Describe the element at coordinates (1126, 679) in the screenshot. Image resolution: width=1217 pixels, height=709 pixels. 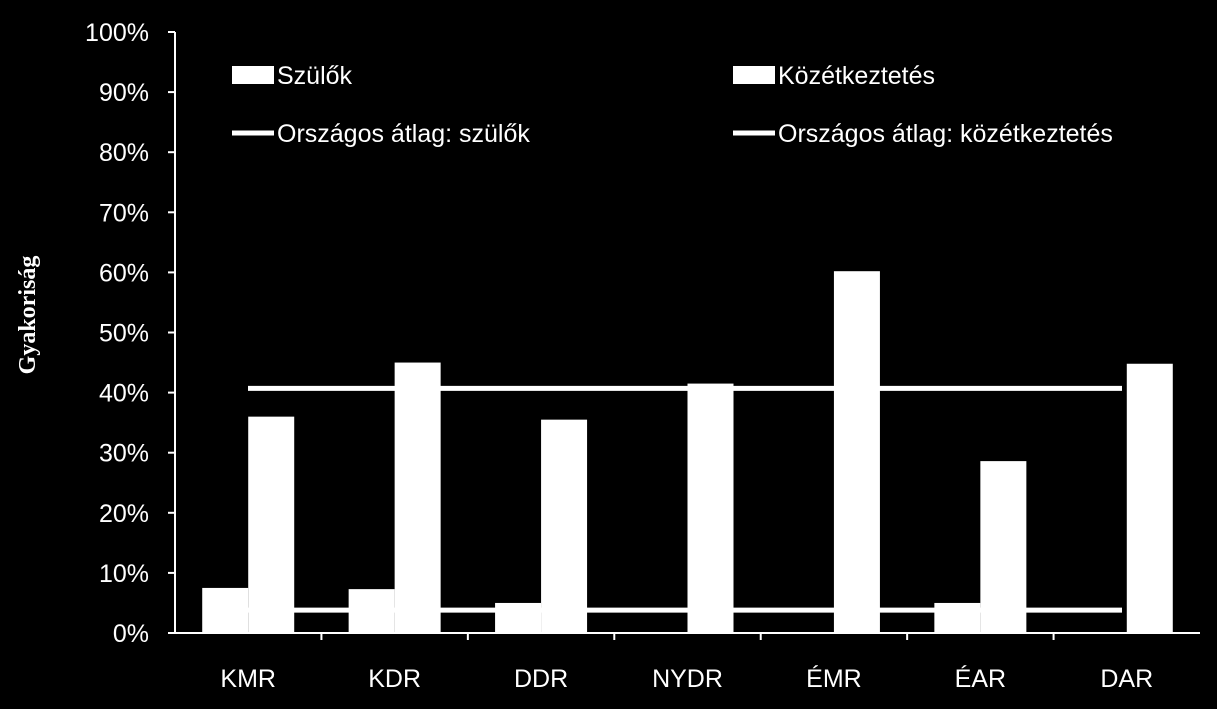
I see `x-tick-label: DAR` at that location.